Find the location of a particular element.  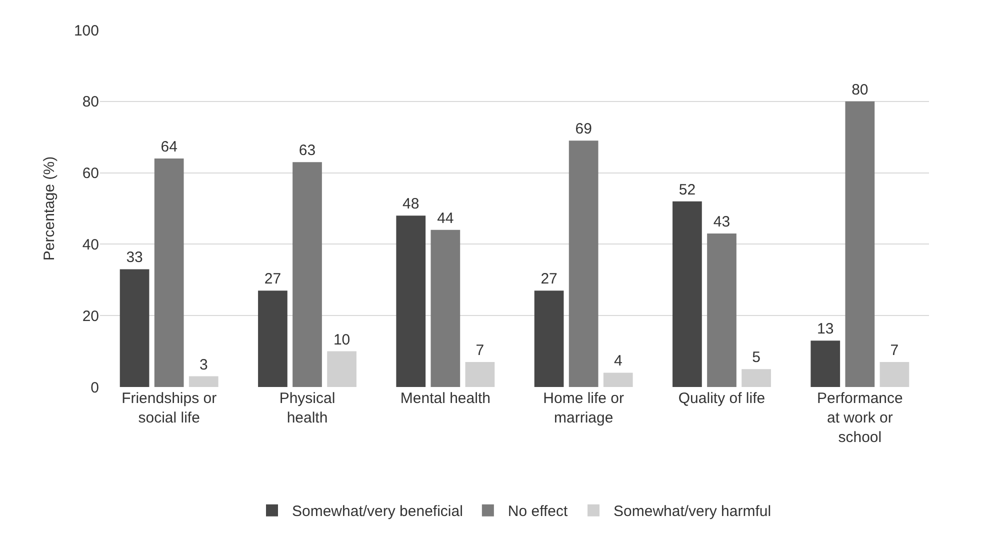

data-label: 5 is located at coordinates (756, 357).